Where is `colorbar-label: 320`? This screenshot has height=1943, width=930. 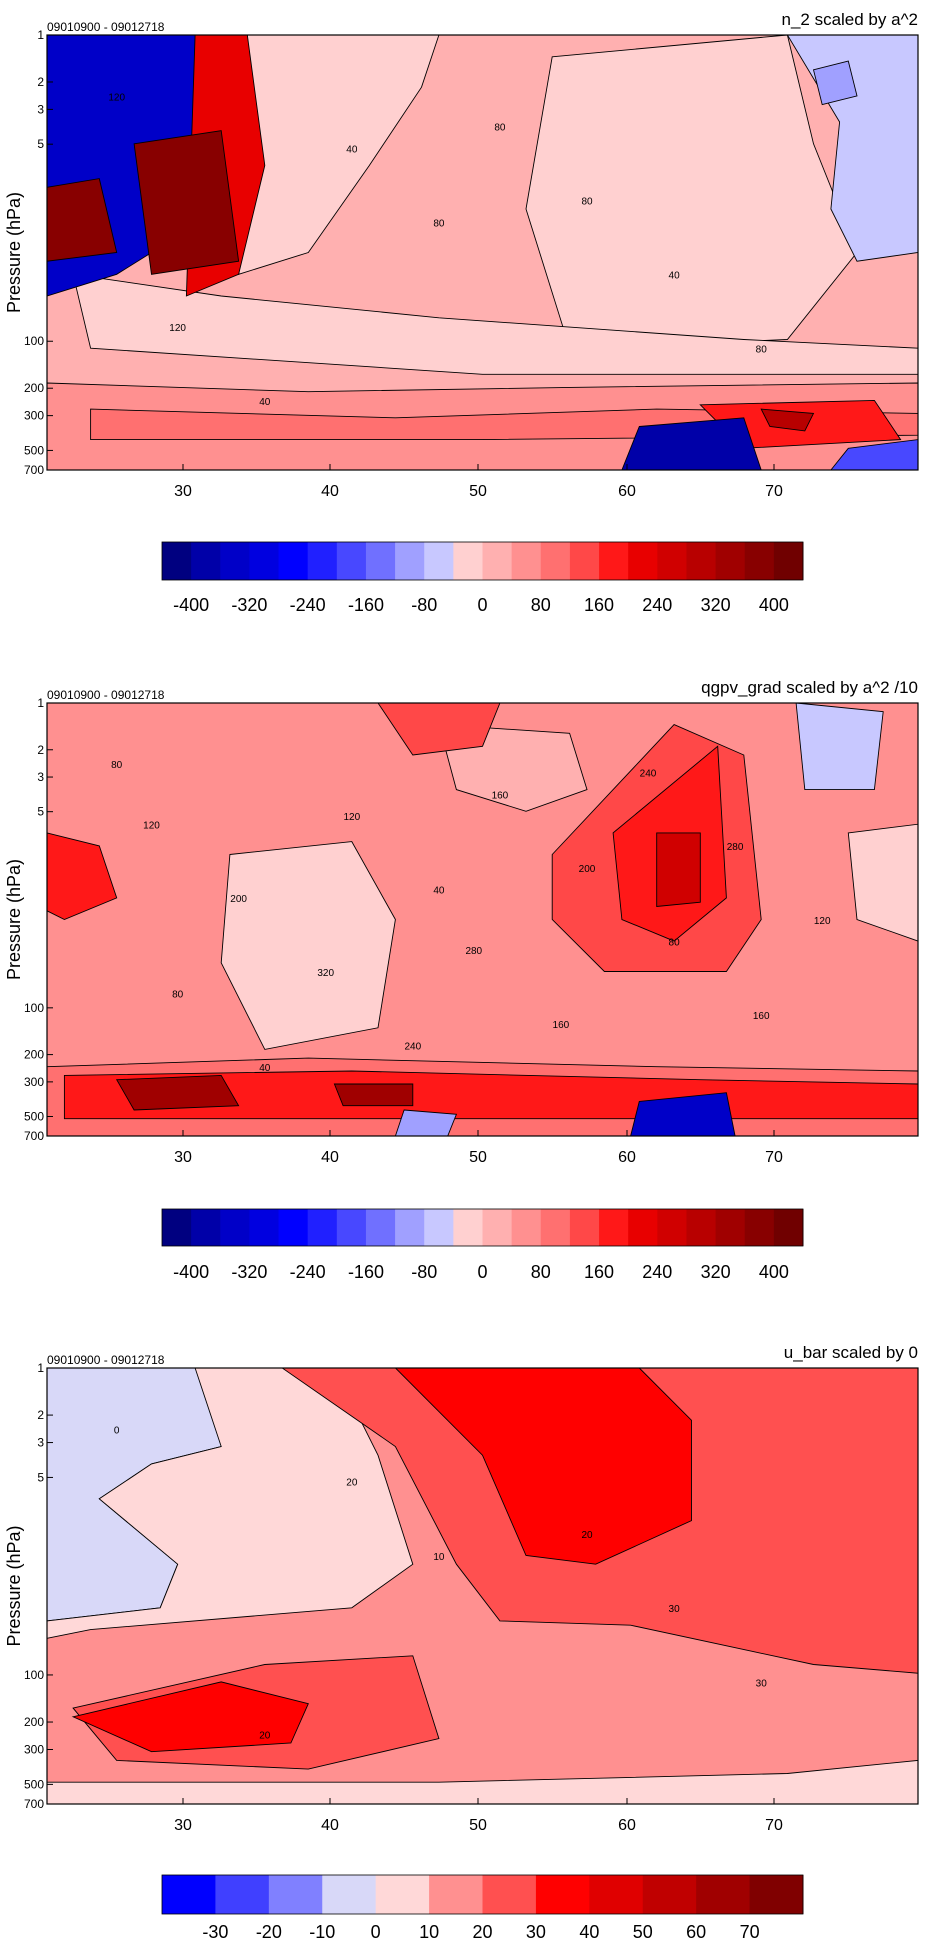 colorbar-label: 320 is located at coordinates (716, 605).